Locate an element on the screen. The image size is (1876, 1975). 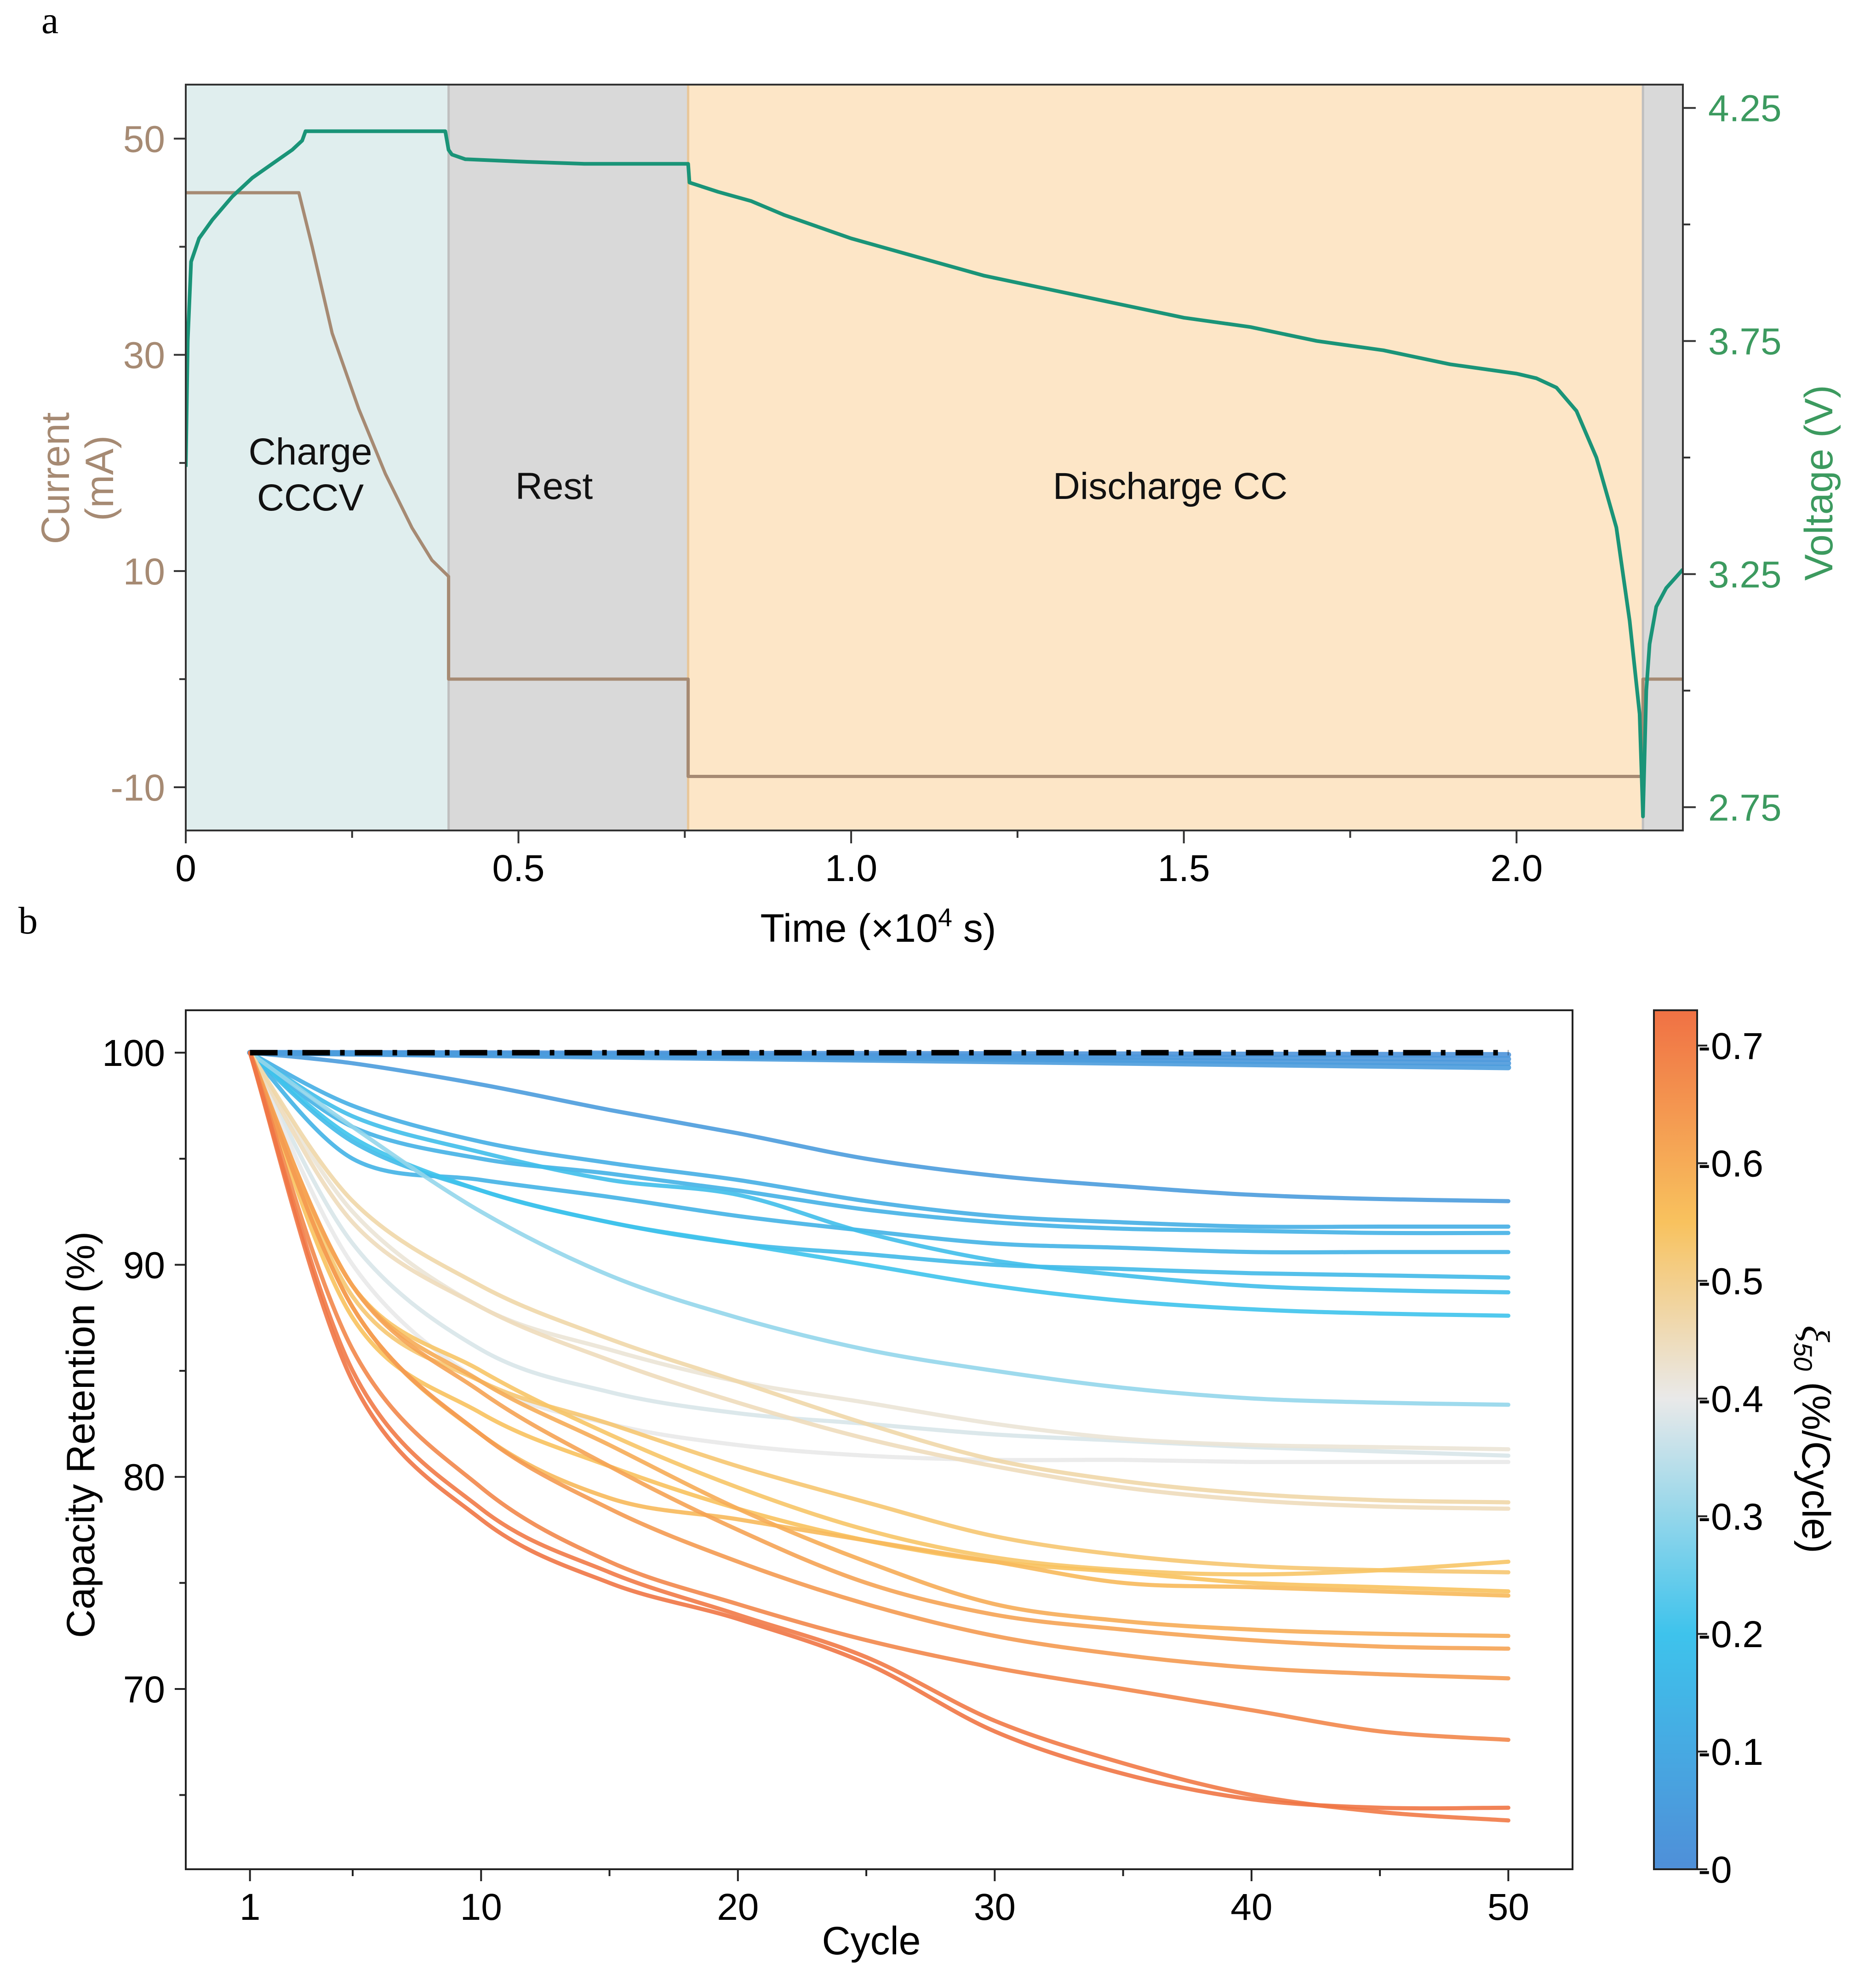
colorbar-tick-label: 0.2 is located at coordinates (1737, 1634).